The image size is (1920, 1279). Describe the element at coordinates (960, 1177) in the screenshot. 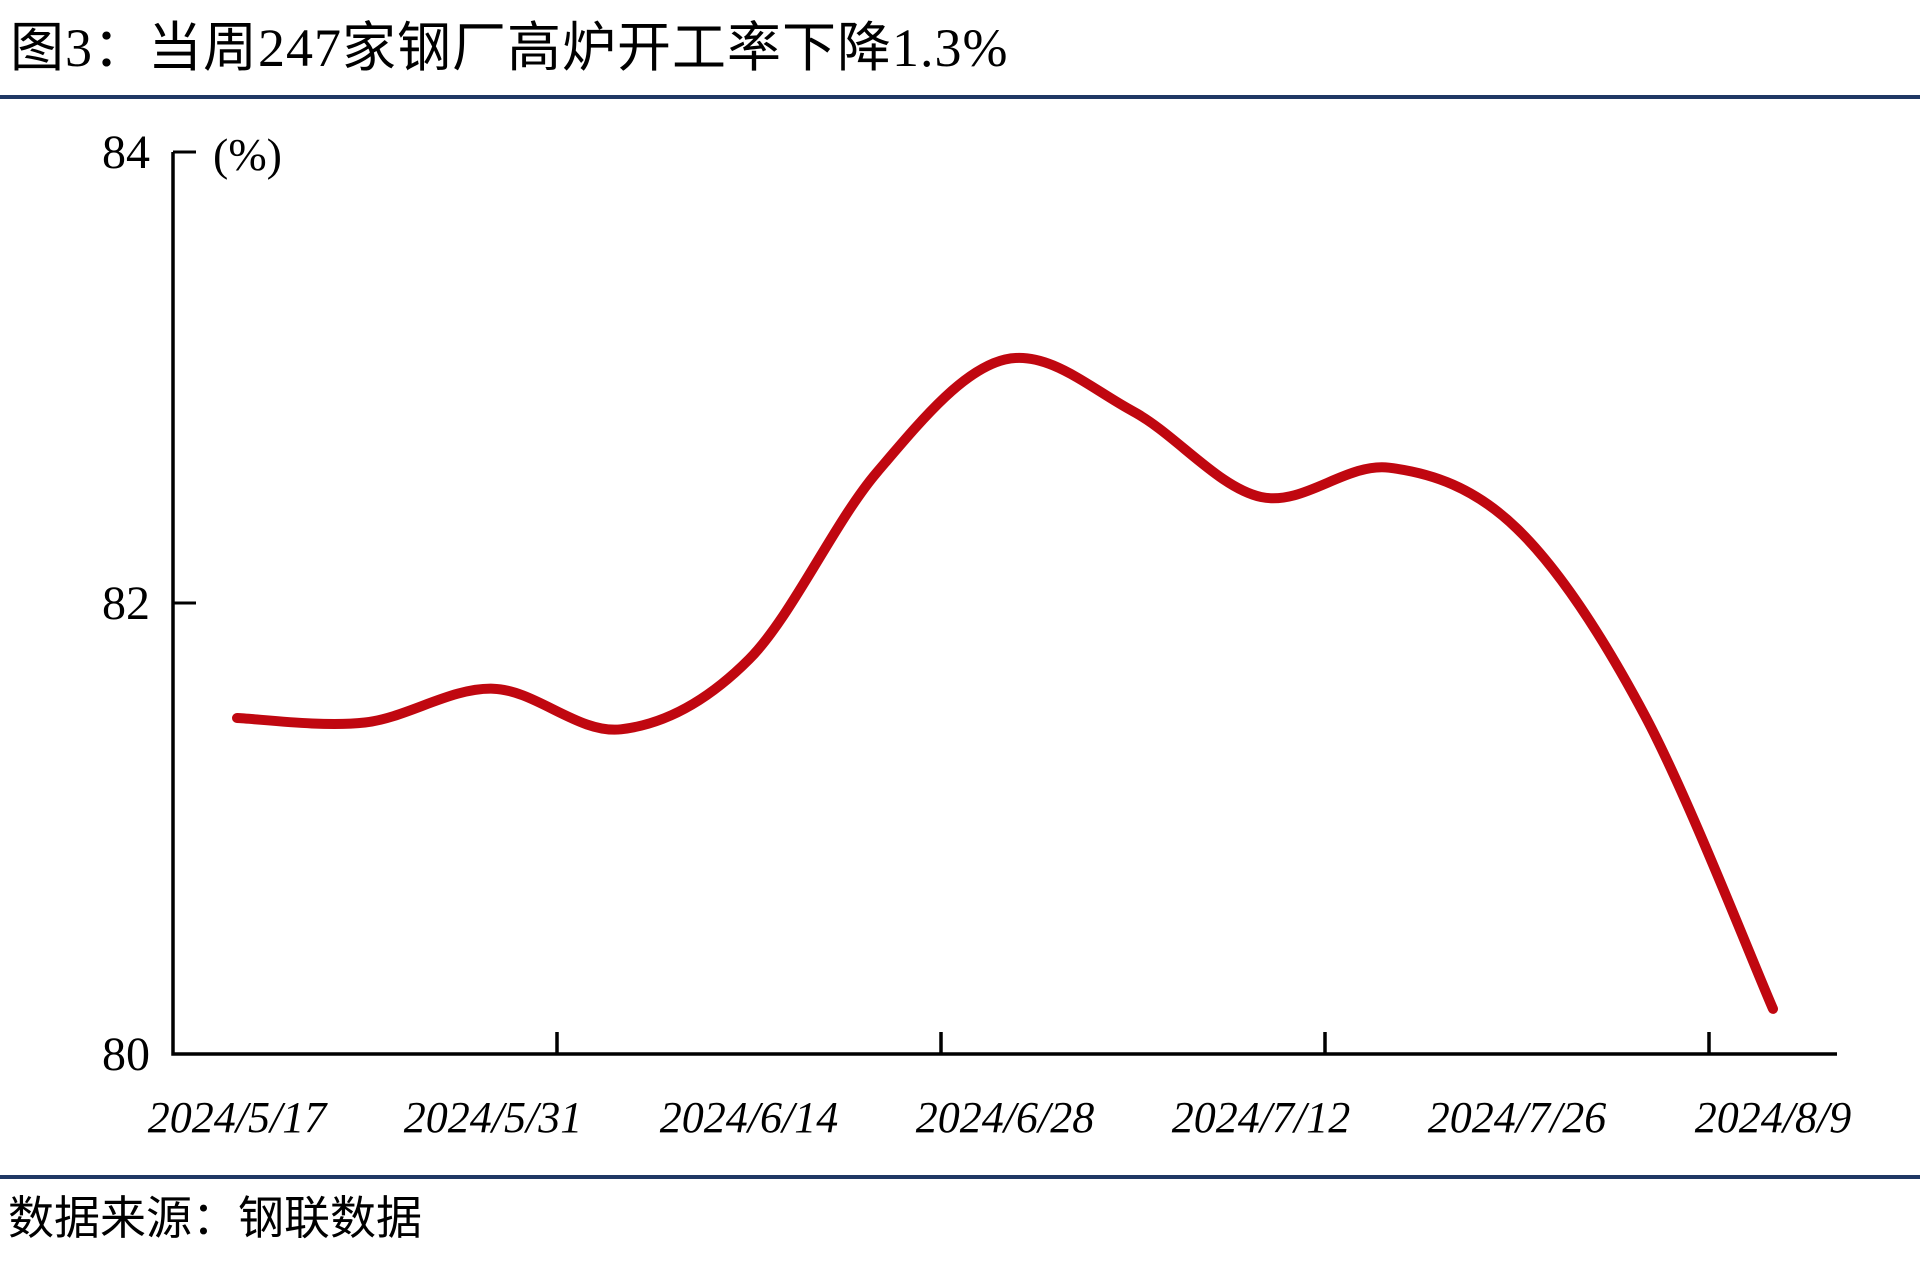

I see `footer-divider` at that location.